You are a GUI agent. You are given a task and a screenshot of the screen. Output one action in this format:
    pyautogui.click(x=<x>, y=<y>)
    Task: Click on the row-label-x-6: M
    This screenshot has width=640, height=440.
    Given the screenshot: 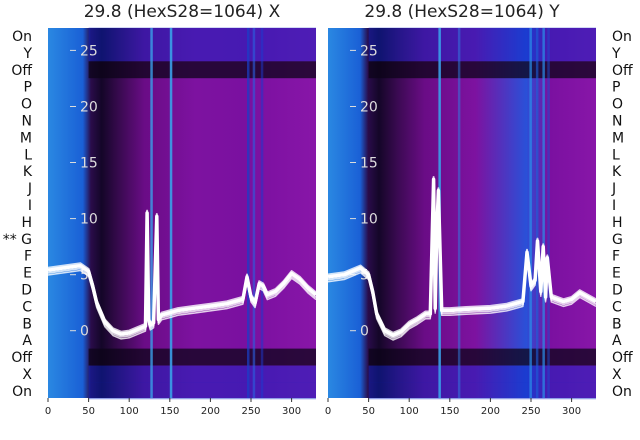 What is the action you would take?
    pyautogui.click(x=26, y=138)
    